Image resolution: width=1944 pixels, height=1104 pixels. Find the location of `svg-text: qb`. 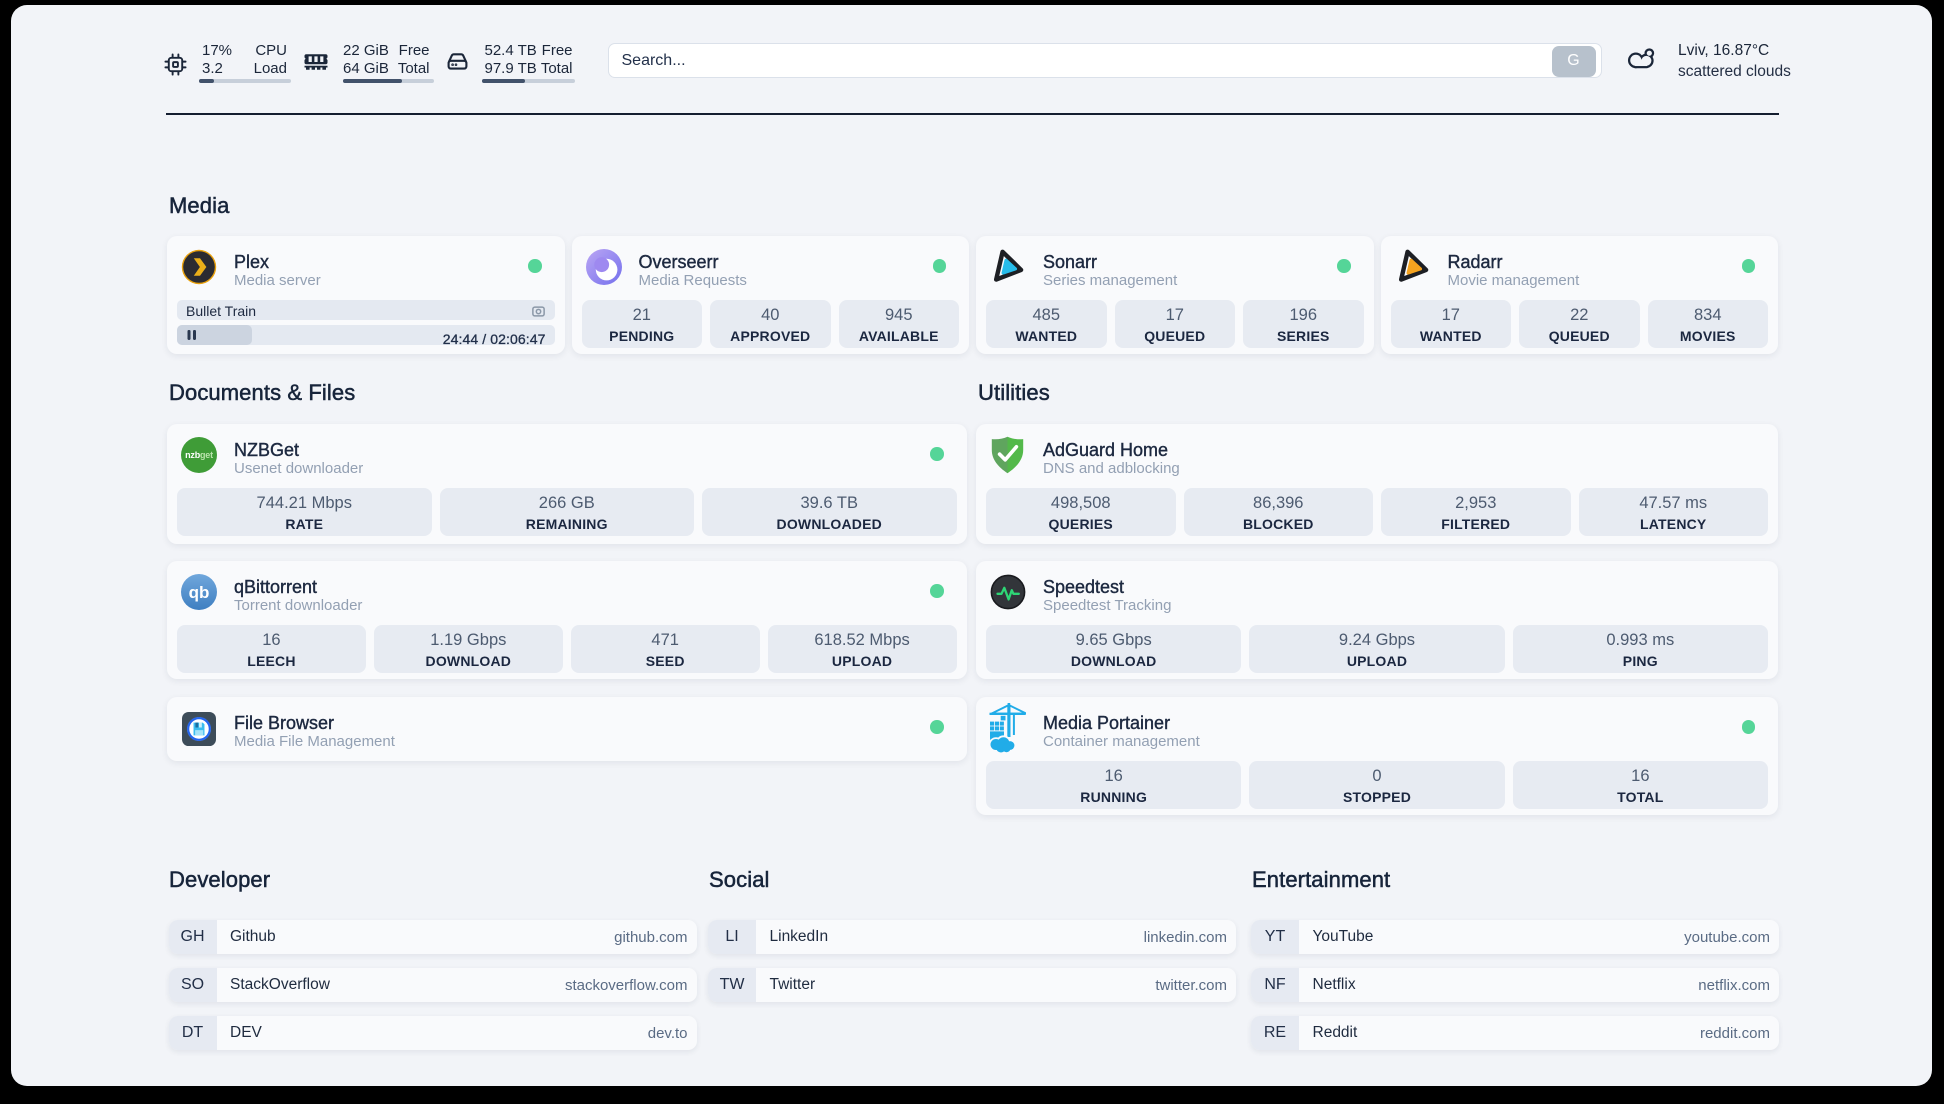

svg-text: qb is located at coordinates (199, 592).